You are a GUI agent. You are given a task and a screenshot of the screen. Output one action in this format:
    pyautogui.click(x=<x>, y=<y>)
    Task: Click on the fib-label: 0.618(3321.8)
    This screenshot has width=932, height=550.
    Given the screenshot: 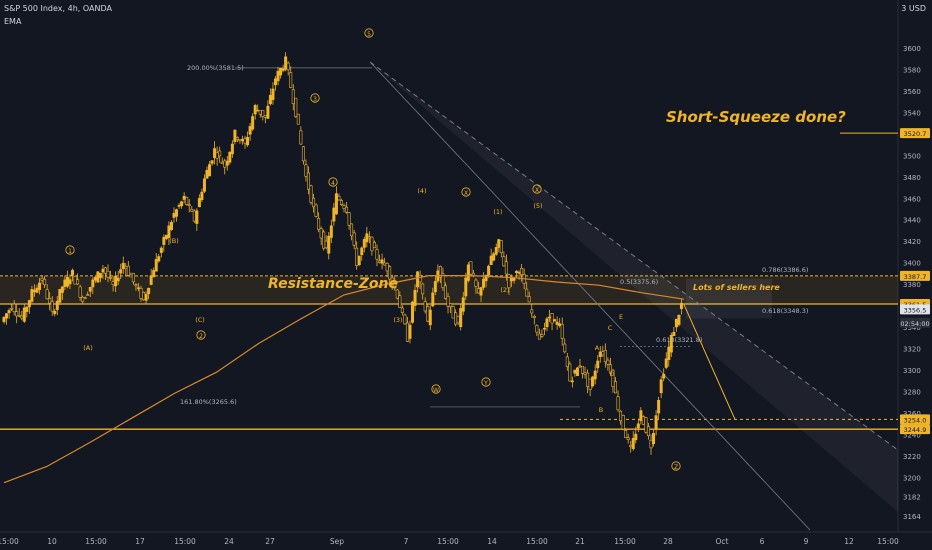 What is the action you would take?
    pyautogui.click(x=679, y=340)
    